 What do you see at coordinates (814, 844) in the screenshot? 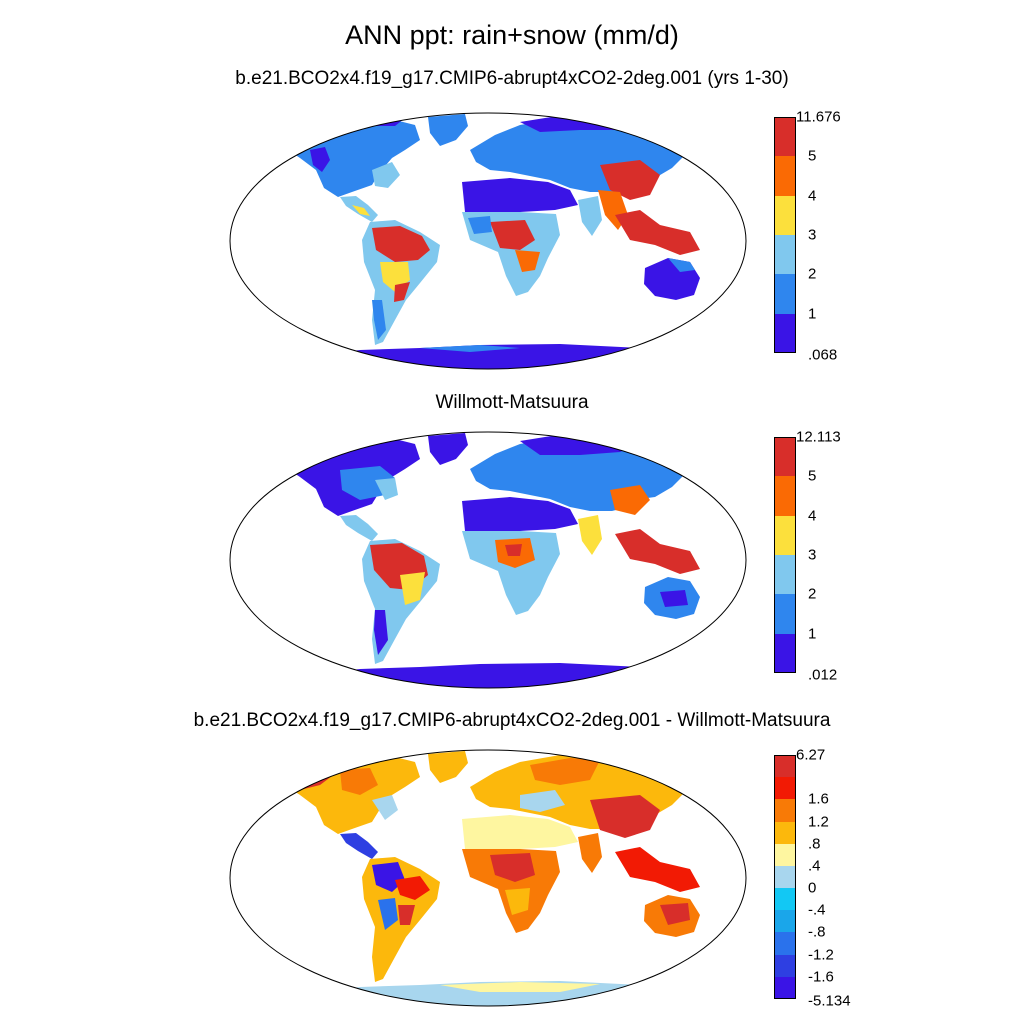
I see `colorbar-label: .8` at bounding box center [814, 844].